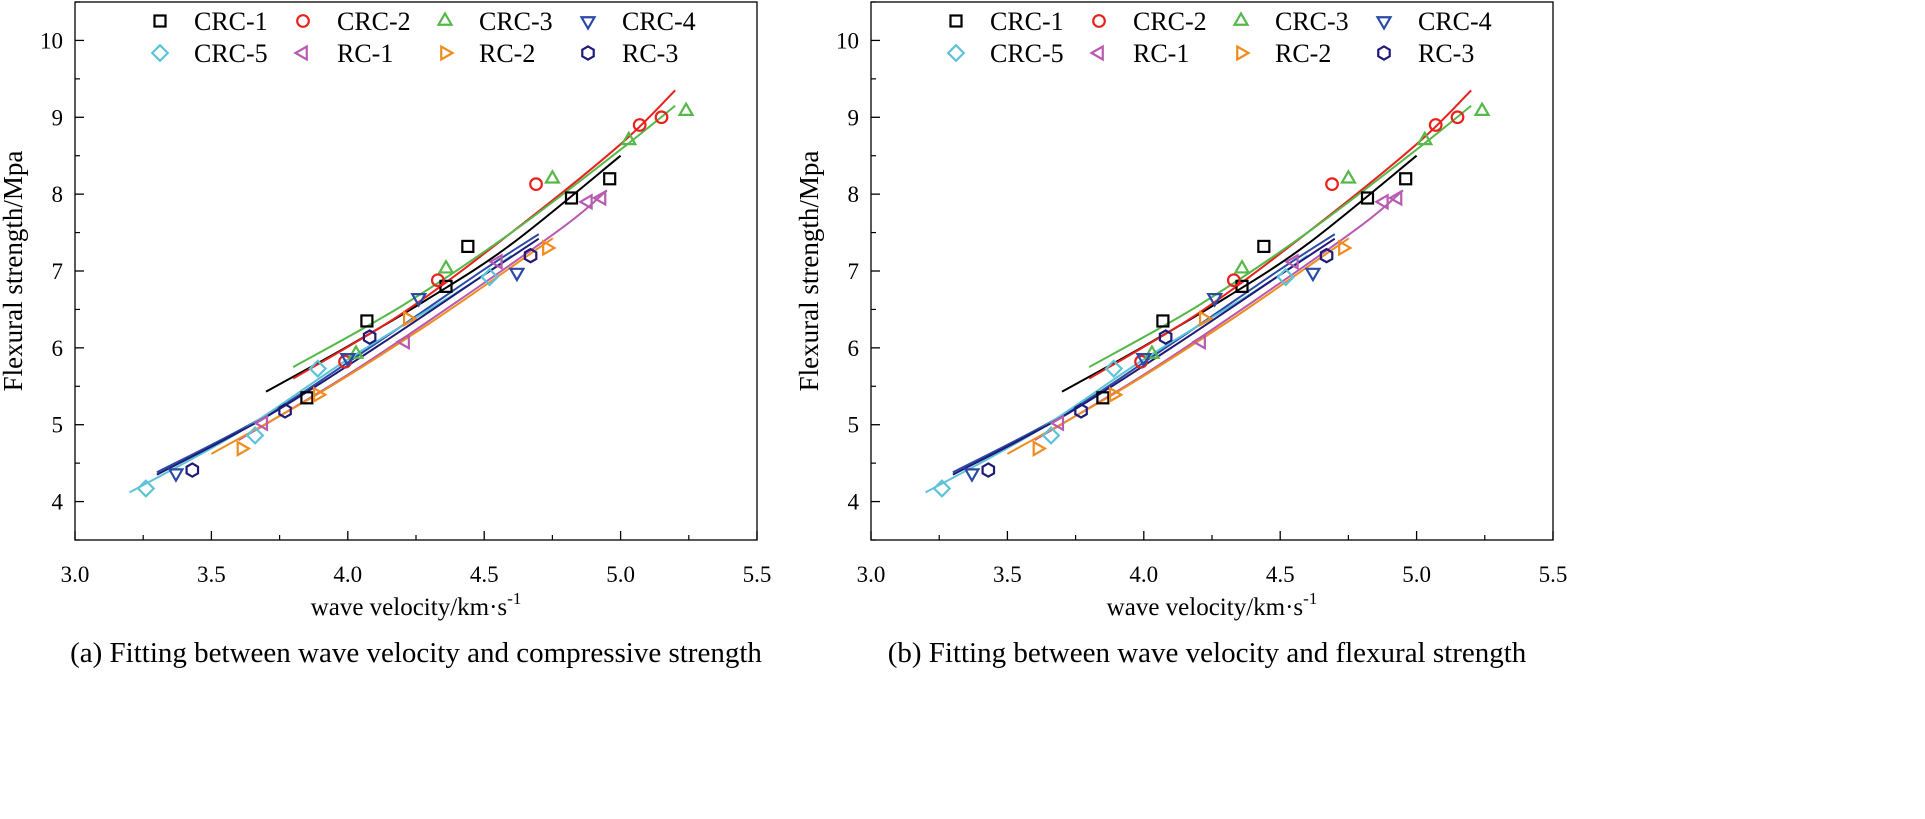 This screenshot has height=819, width=1925. Describe the element at coordinates (1280, 574) in the screenshot. I see `x-tick-label: 4.5` at that location.